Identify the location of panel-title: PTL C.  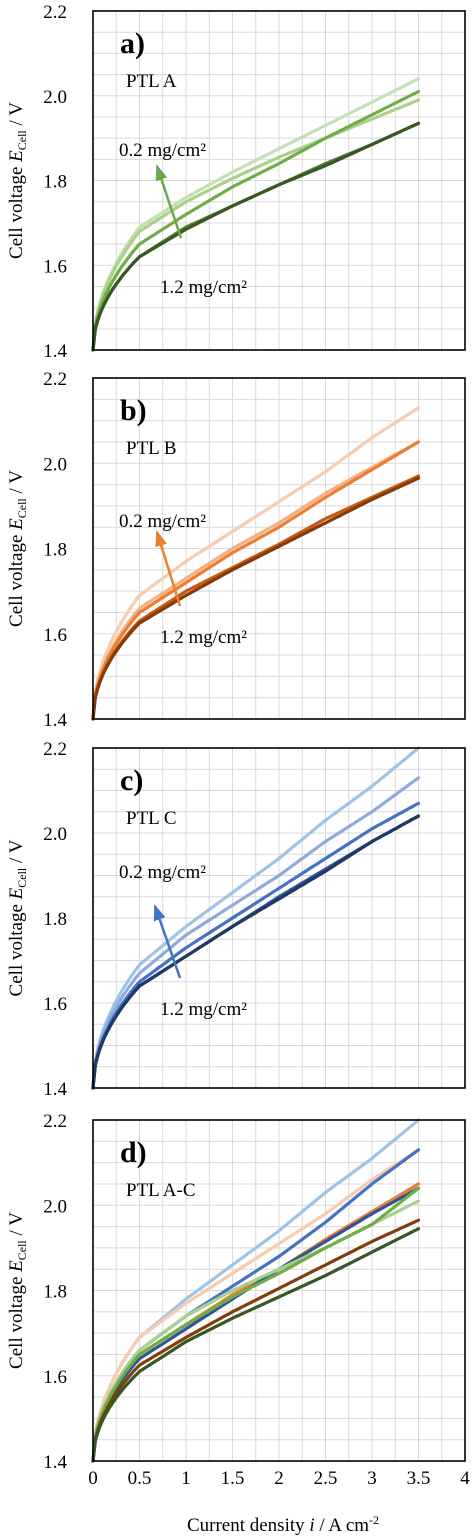
(151, 818).